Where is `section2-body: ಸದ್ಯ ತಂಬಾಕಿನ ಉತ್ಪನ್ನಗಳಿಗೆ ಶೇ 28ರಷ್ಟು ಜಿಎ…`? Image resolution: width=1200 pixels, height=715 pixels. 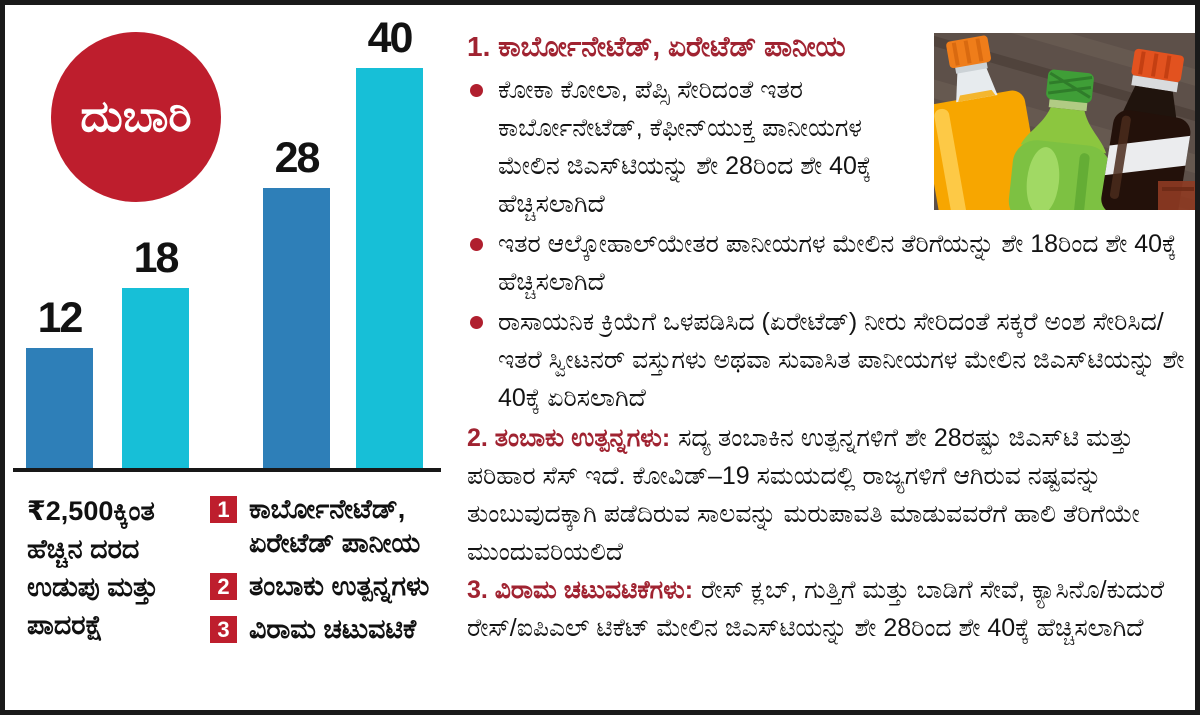 section2-body: ಸದ್ಯ ತಂಬಾಕಿನ ಉತ್ಪನ್ನಗಳಿಗೆ ಶೇ 28ರಷ್ಟು ಜಿಎ… is located at coordinates (803, 495).